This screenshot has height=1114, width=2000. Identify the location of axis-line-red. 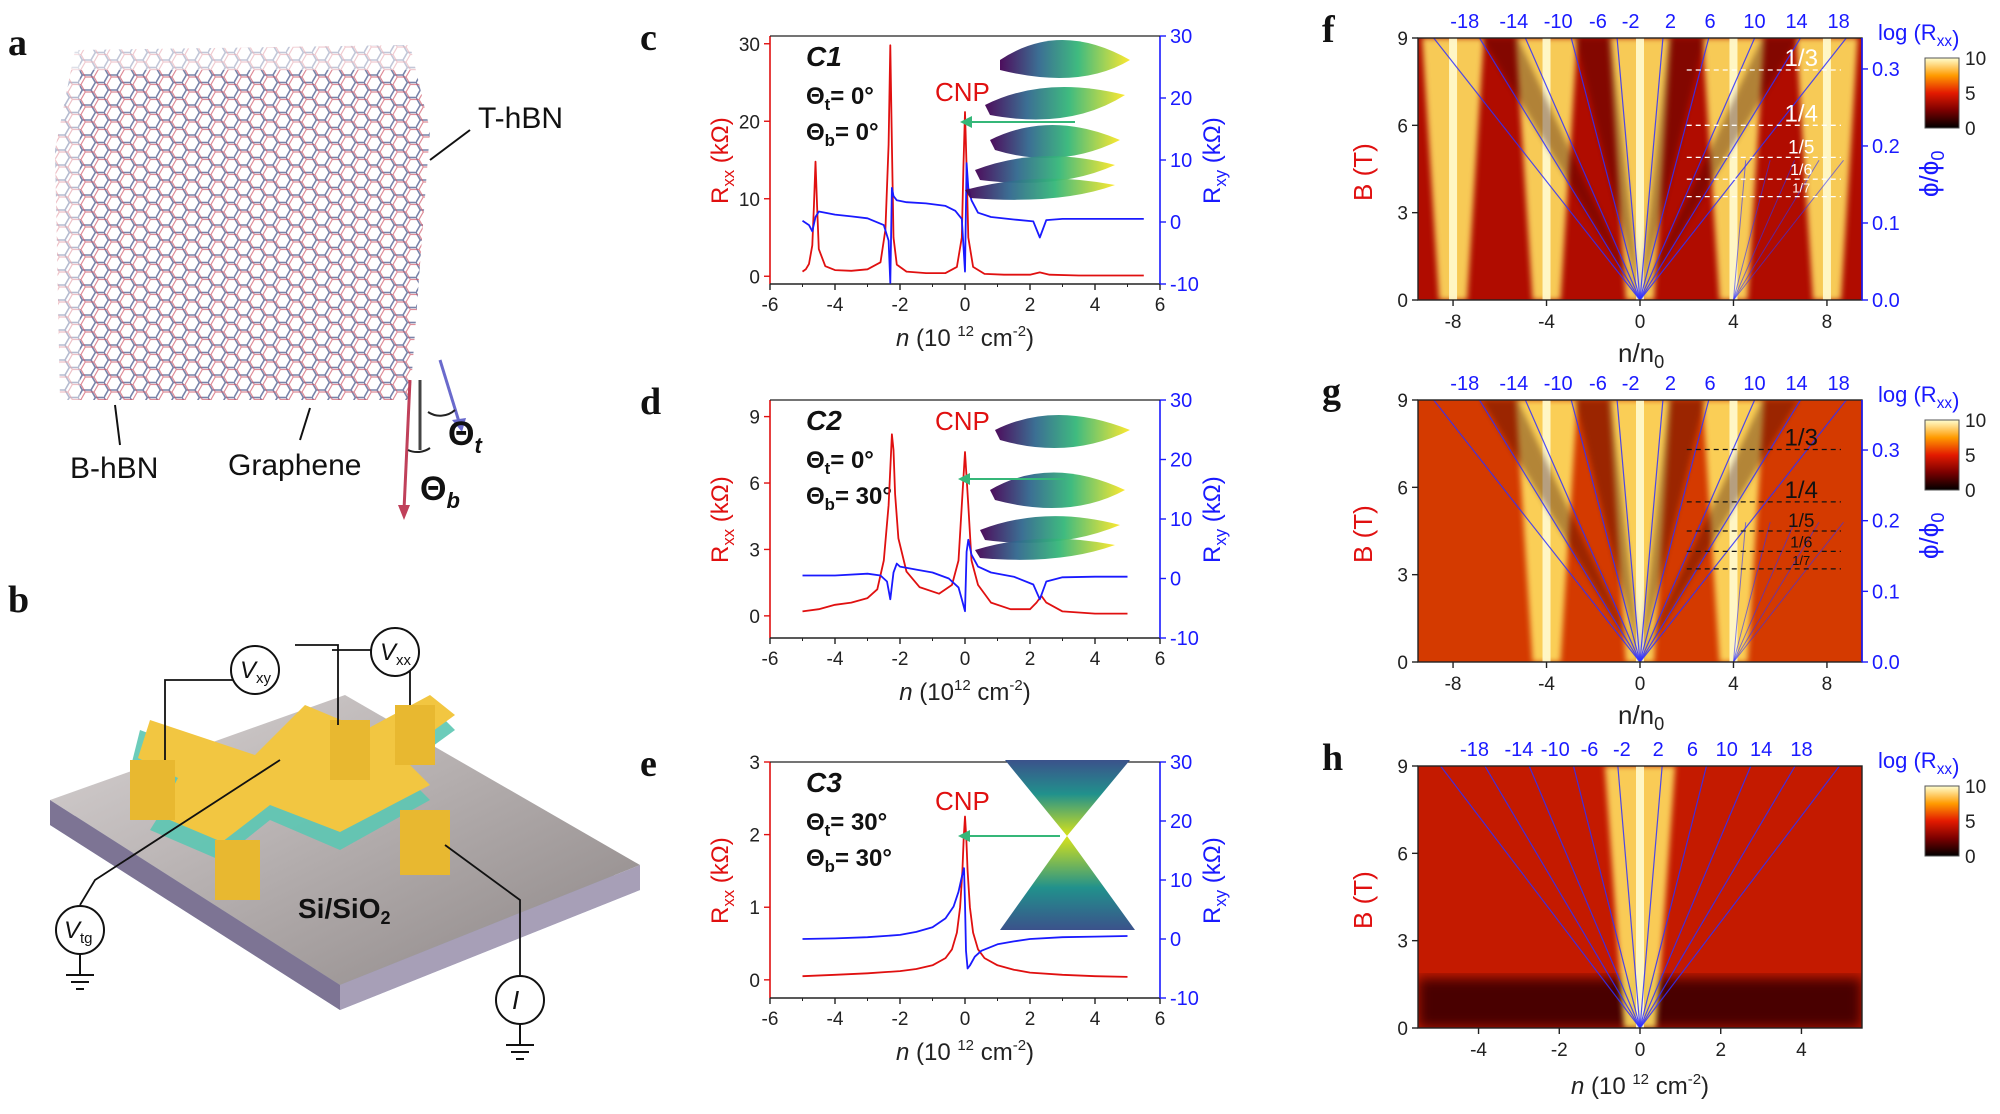
(407, 445).